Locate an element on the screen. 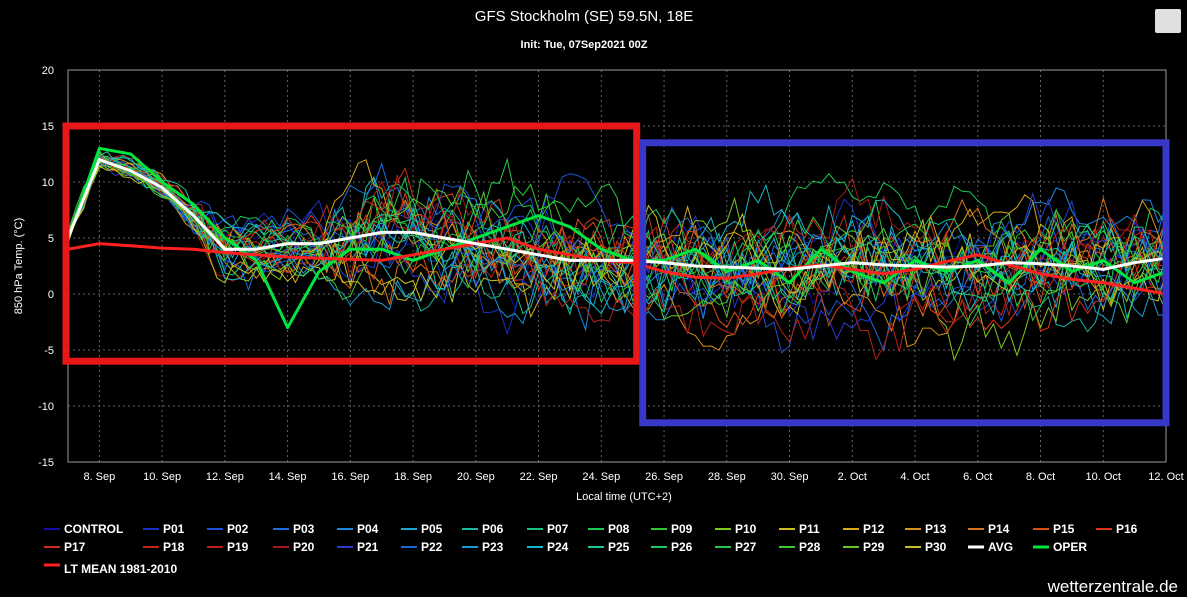 The height and width of the screenshot is (597, 1187). x-tick-label: 30. Sep is located at coordinates (790, 477).